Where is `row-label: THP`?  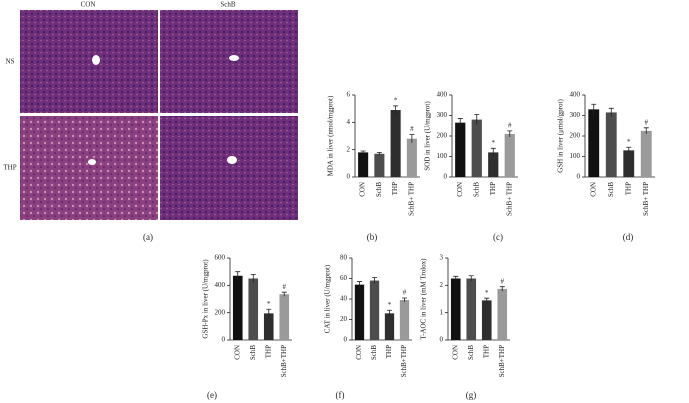
row-label: THP is located at coordinates (9, 168).